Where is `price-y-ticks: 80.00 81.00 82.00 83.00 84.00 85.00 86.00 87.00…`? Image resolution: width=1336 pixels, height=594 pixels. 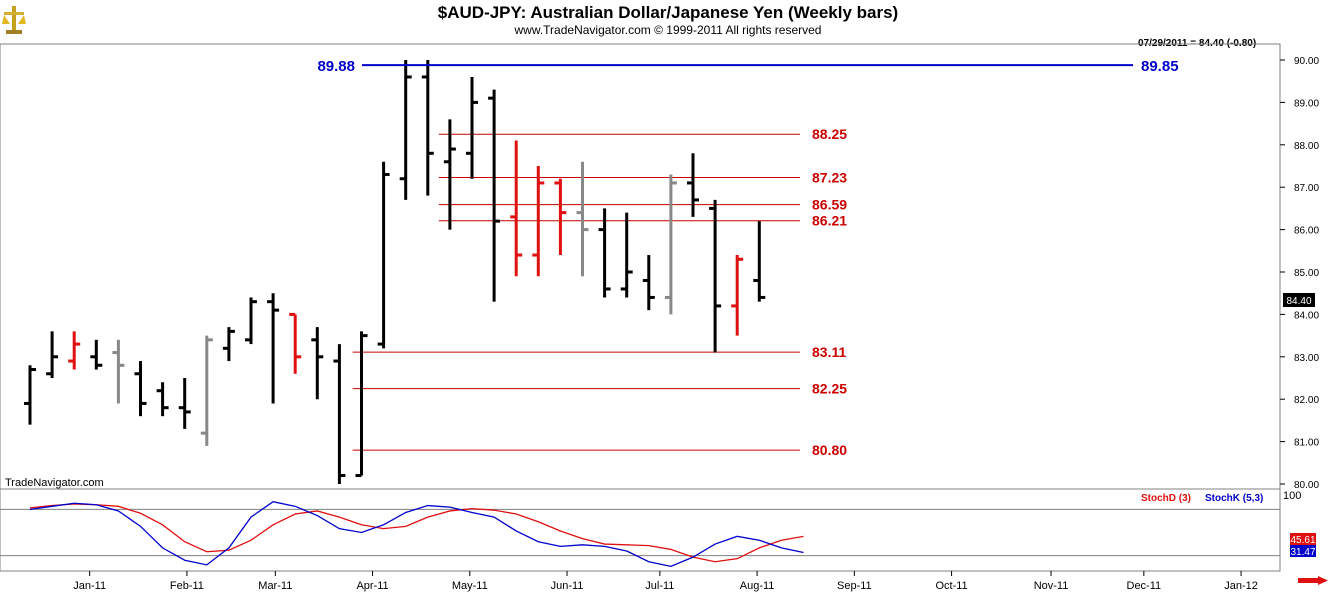 price-y-ticks: 80.00 81.00 82.00 83.00 84.00 85.00 86.00 87.00… is located at coordinates (1299, 273).